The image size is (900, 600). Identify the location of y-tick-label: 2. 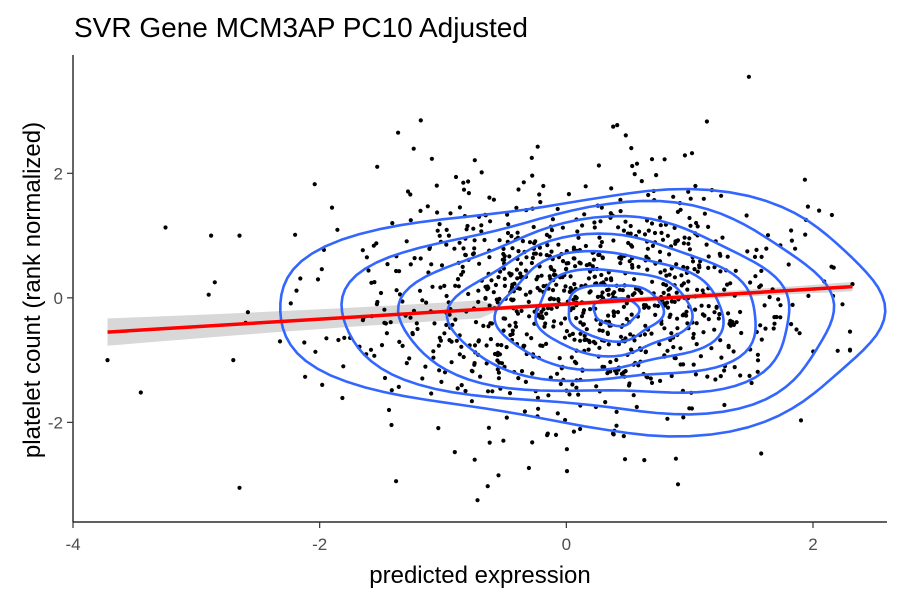
(58, 173).